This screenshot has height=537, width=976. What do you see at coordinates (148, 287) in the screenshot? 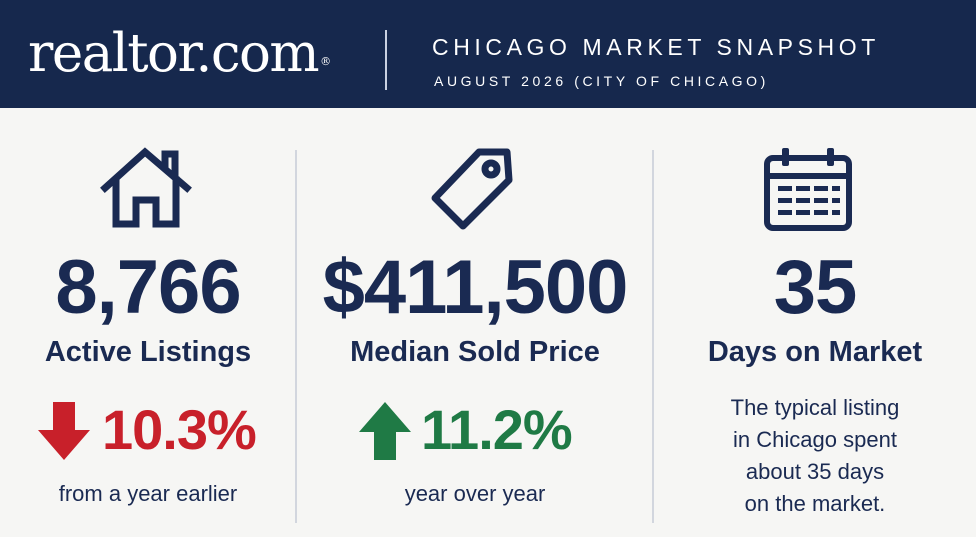
I see `active-listings-value: 8,766` at bounding box center [148, 287].